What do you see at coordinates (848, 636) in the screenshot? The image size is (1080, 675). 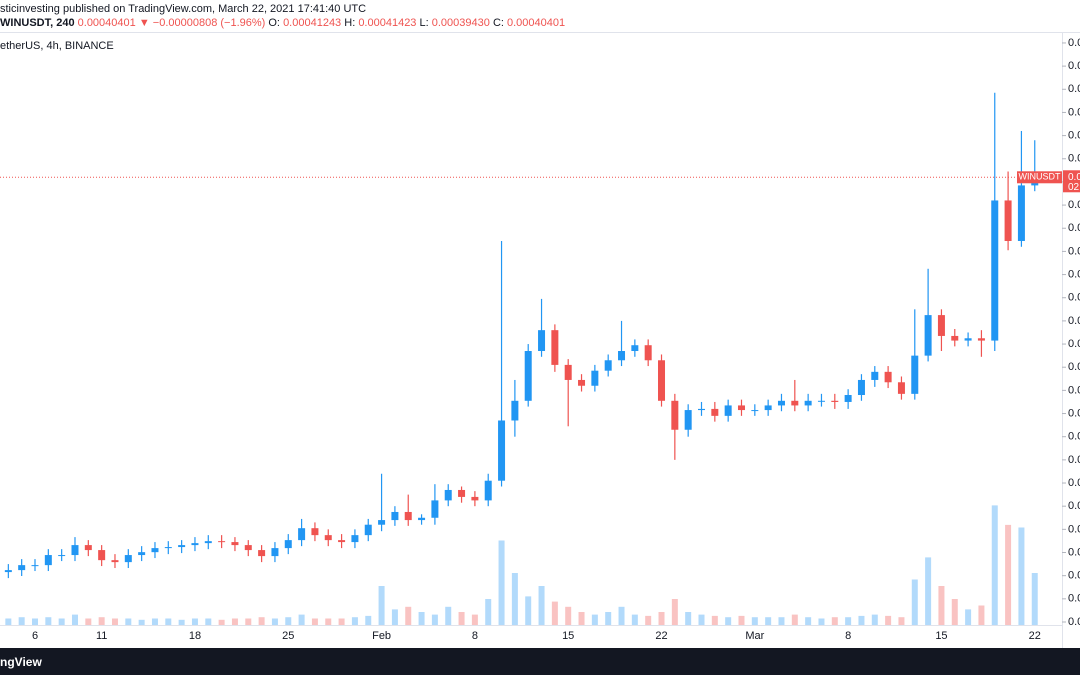 I see `x-tick-label: 8` at bounding box center [848, 636].